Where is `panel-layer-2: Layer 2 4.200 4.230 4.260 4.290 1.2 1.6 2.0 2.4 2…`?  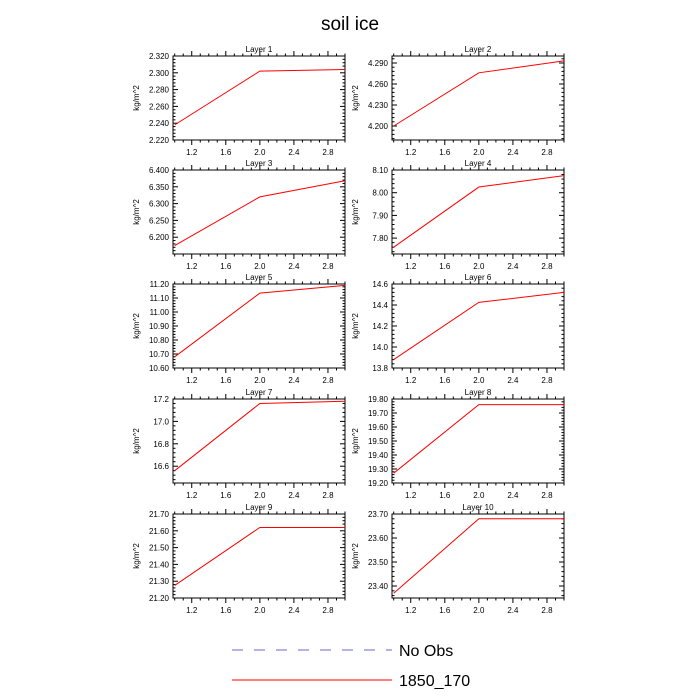 panel-layer-2: Layer 2 4.200 4.230 4.260 4.290 1.2 1.6 2.0 2.4 2… is located at coordinates (458, 101).